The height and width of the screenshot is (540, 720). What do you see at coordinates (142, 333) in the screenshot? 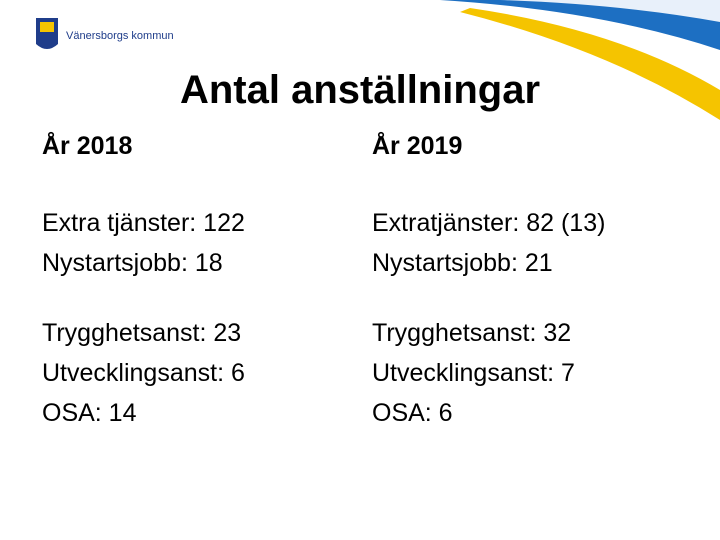
I see `text-line: Trygghetsanst: 23` at bounding box center [142, 333].